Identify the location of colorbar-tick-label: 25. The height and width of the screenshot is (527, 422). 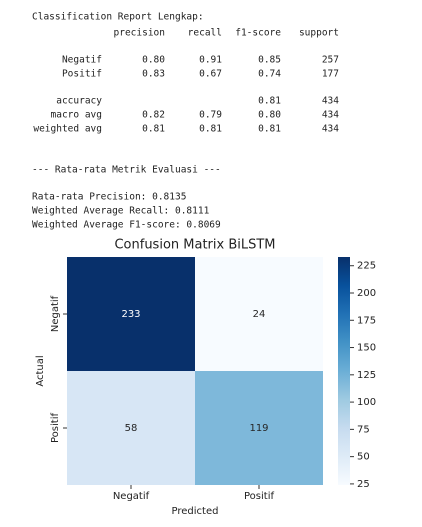
(363, 484).